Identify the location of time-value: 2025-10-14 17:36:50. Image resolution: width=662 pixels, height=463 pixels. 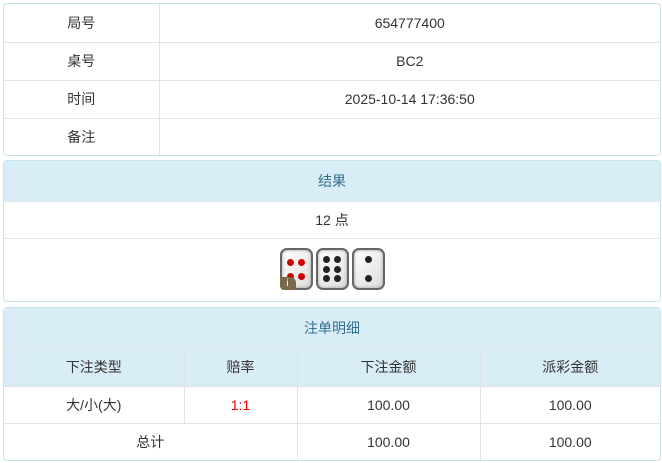
(409, 99).